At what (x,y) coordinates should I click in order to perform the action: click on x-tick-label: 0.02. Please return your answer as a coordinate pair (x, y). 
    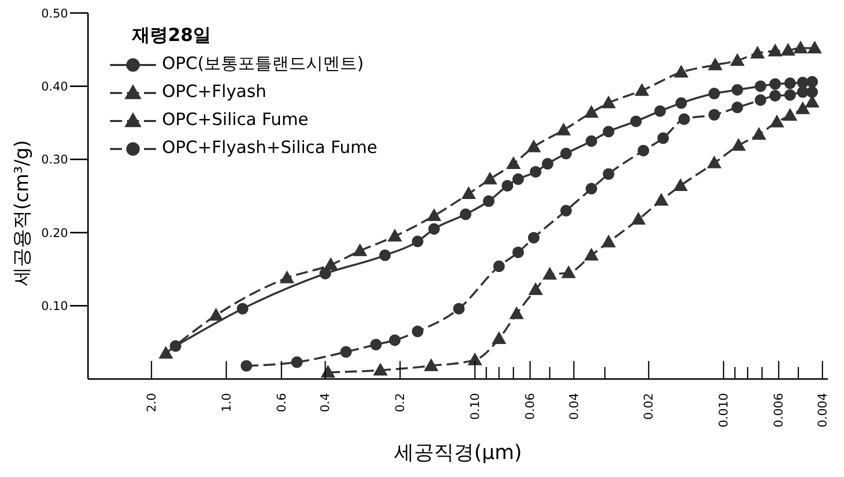
    Looking at the image, I should click on (649, 406).